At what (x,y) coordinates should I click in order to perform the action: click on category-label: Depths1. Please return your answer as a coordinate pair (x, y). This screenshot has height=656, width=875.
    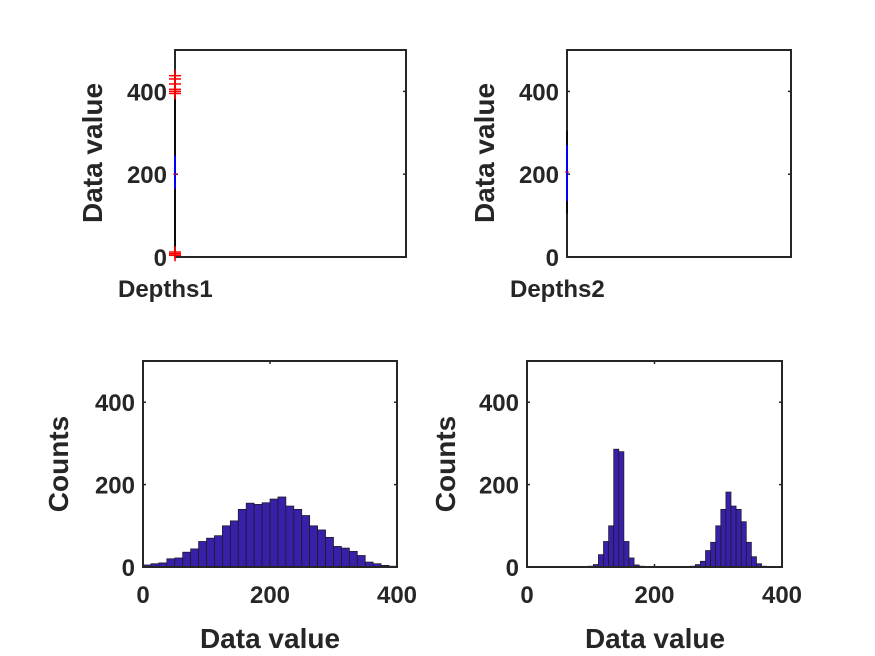
    Looking at the image, I should click on (165, 289).